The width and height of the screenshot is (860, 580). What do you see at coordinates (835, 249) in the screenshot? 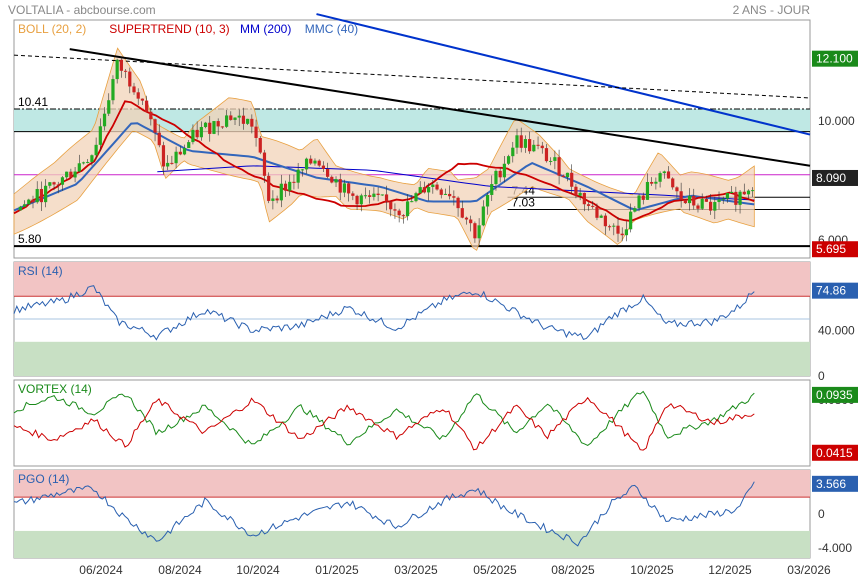
I see `value-tag-2-bg` at bounding box center [835, 249].